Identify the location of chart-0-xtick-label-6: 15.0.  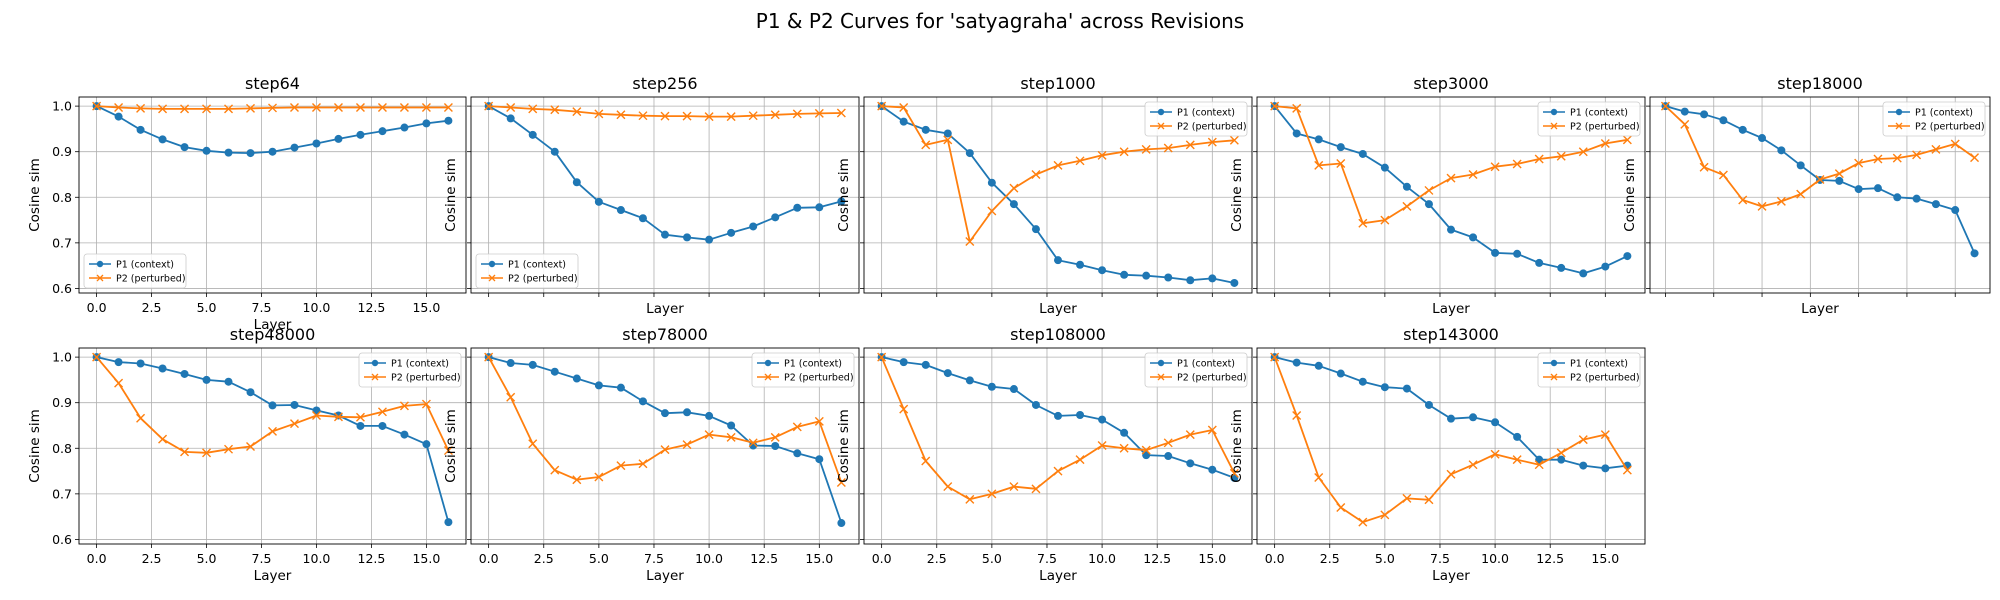
(426, 307).